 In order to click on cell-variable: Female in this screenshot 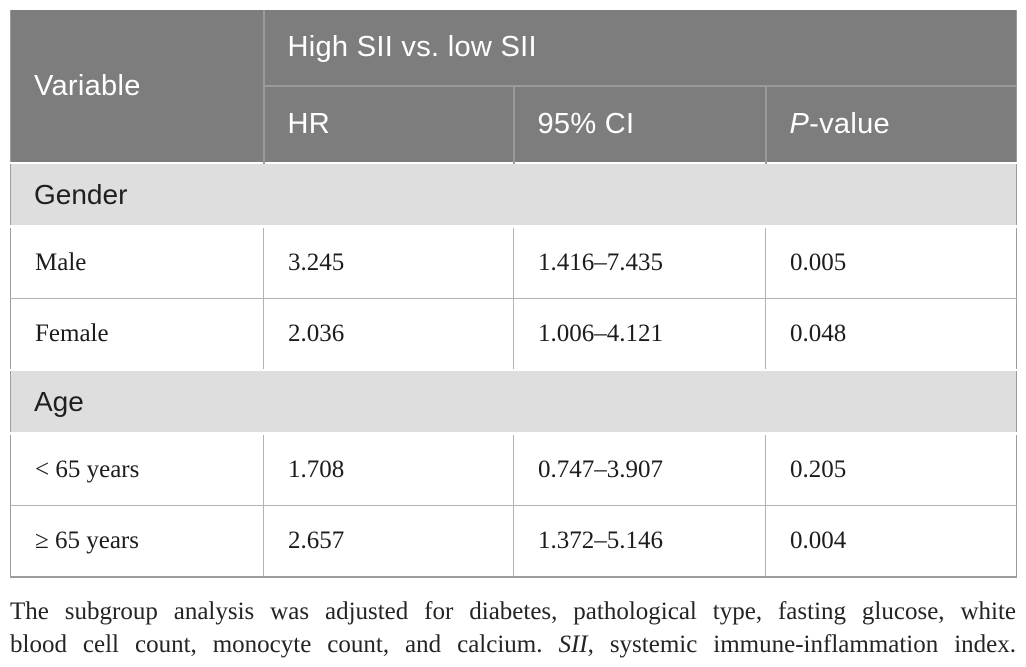, I will do `click(137, 334)`.